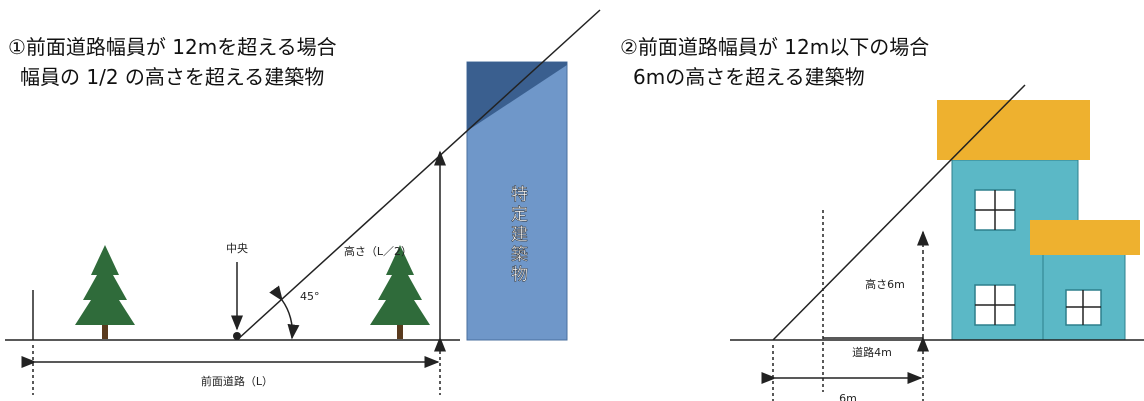 The height and width of the screenshot is (401, 1144). Describe the element at coordinates (172, 77) in the screenshot. I see `left-subtitle: 幅員の 1/2 の高さを超える建築物` at that location.